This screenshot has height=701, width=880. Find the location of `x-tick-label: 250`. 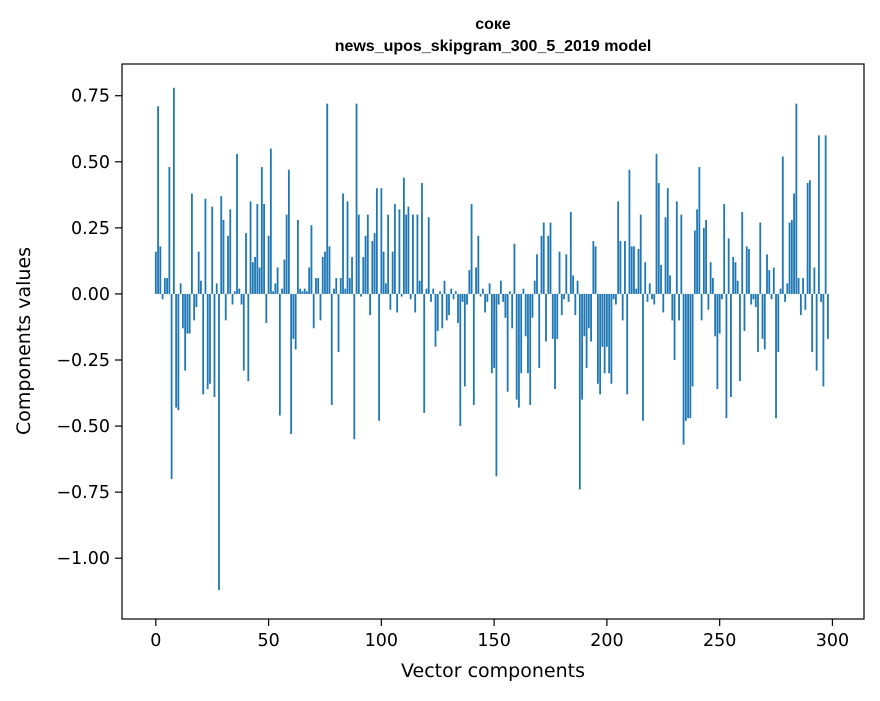

x-tick-label: 250 is located at coordinates (719, 641).